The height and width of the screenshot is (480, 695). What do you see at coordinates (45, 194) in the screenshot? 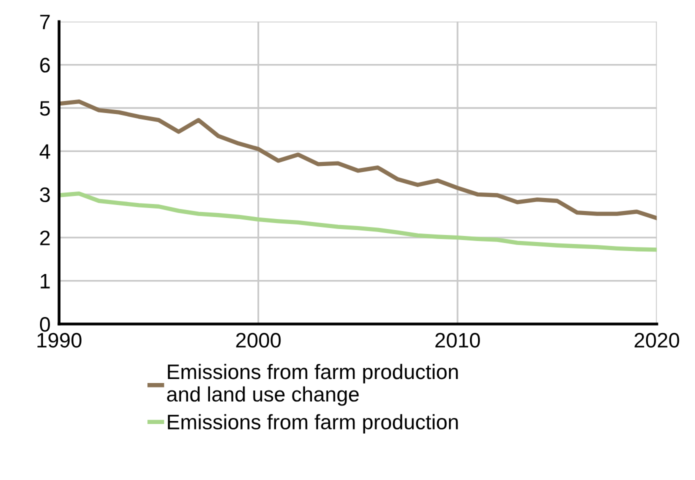
I see `y-tick-label: 3` at bounding box center [45, 194].